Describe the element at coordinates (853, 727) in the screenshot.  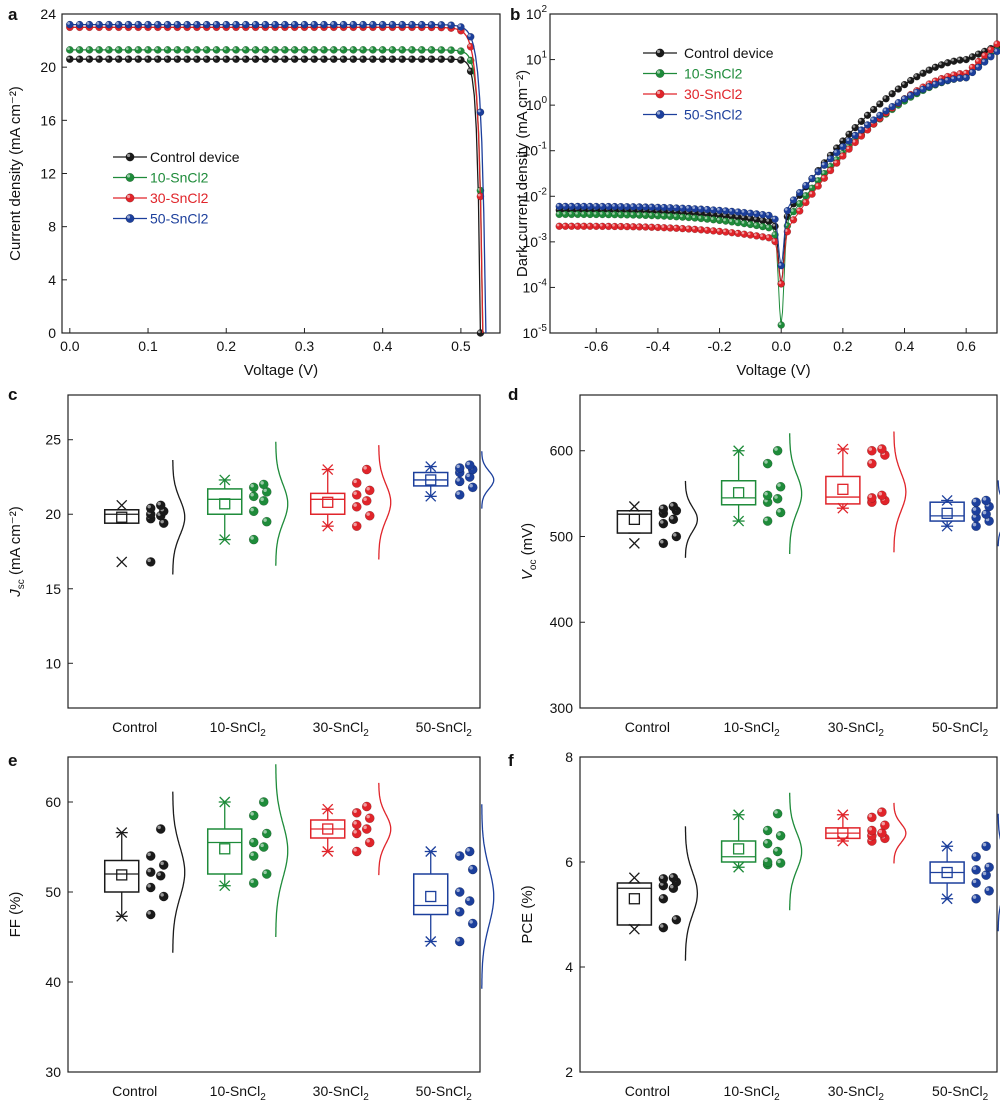
I see `category-label-text: 30-SnCl` at that location.